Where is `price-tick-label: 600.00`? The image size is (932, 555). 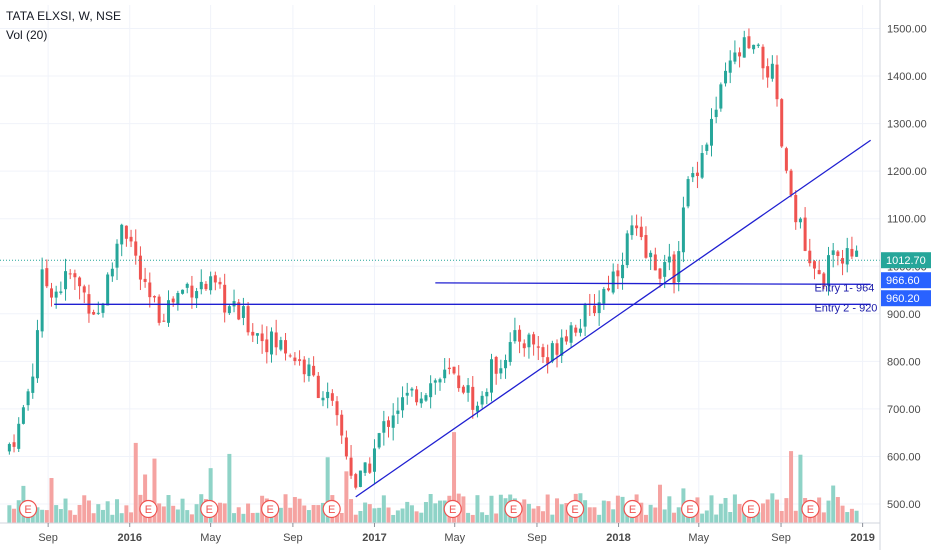
price-tick-label: 600.00 is located at coordinates (904, 457).